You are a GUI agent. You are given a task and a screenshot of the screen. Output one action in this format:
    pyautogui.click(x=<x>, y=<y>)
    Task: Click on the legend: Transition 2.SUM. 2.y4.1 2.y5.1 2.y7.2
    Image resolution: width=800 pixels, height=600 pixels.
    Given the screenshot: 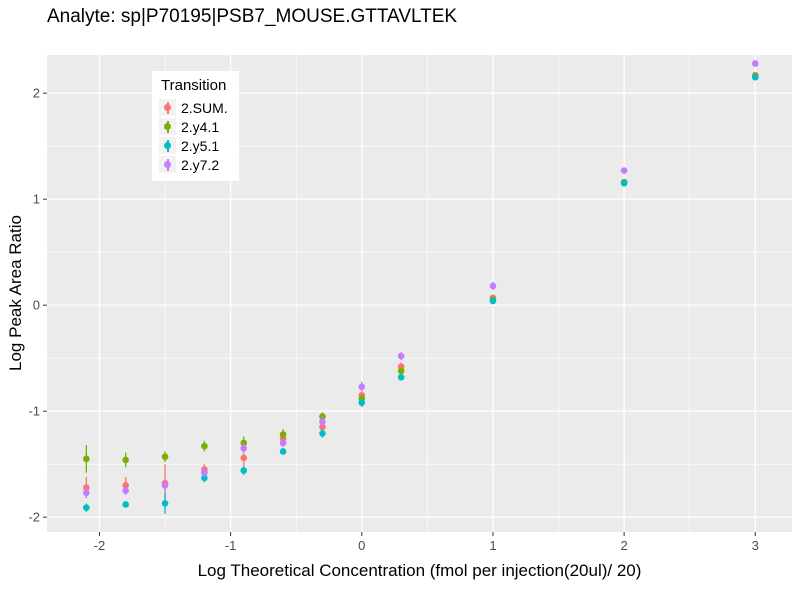 What is the action you would take?
    pyautogui.click(x=195, y=126)
    